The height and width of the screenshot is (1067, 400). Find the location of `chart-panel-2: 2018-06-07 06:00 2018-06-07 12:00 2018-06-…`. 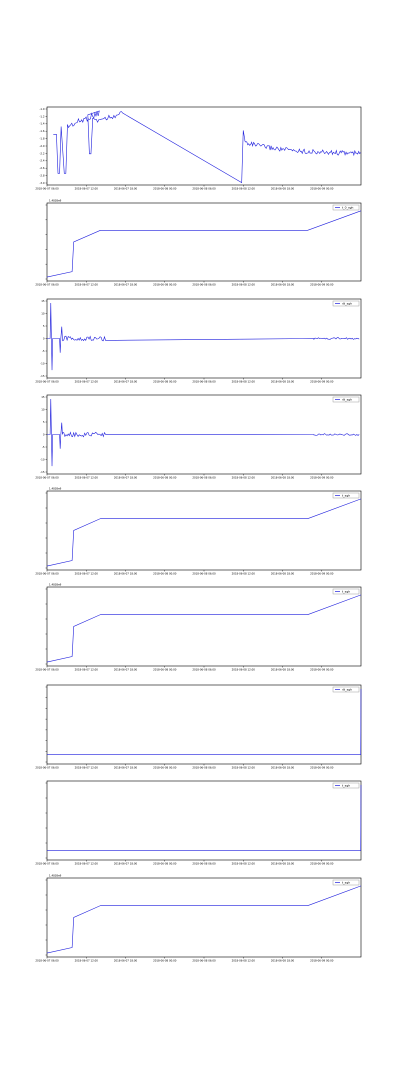

chart-panel-2: 2018-06-07 06:00 2018-06-07 12:00 2018-06-… is located at coordinates (198, 243).